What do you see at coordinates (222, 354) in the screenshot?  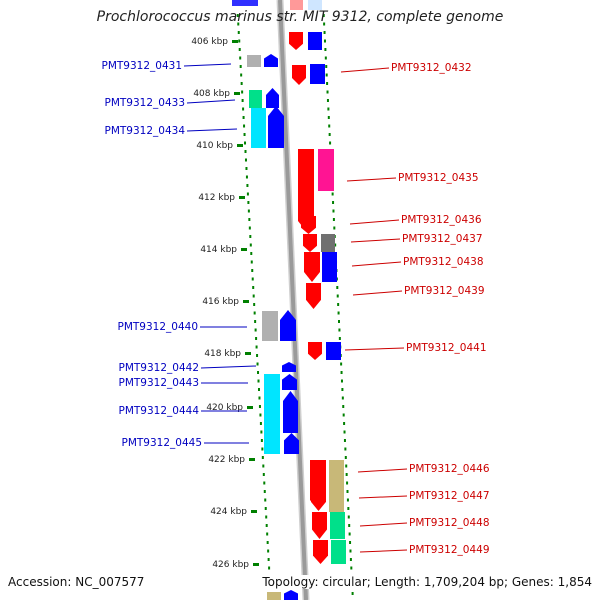 I see `axis-tick-label: 418 kbp` at bounding box center [222, 354].